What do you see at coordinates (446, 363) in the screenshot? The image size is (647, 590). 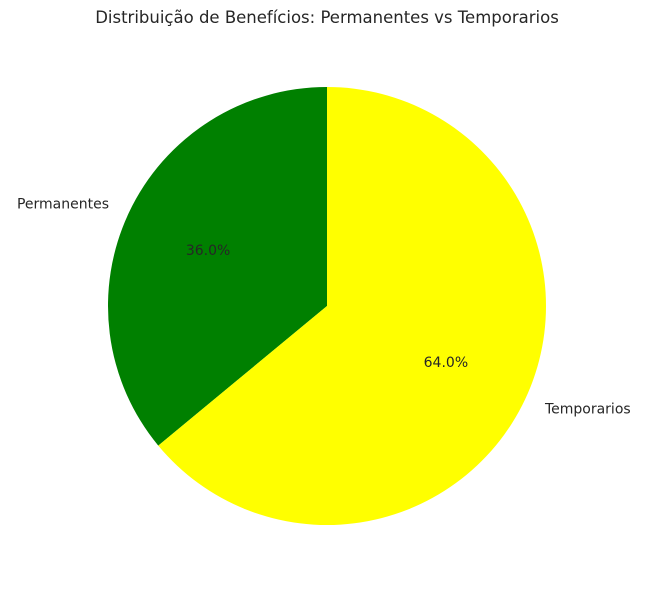 I see `slice-percent-temporarios: 64.0%` at bounding box center [446, 363].